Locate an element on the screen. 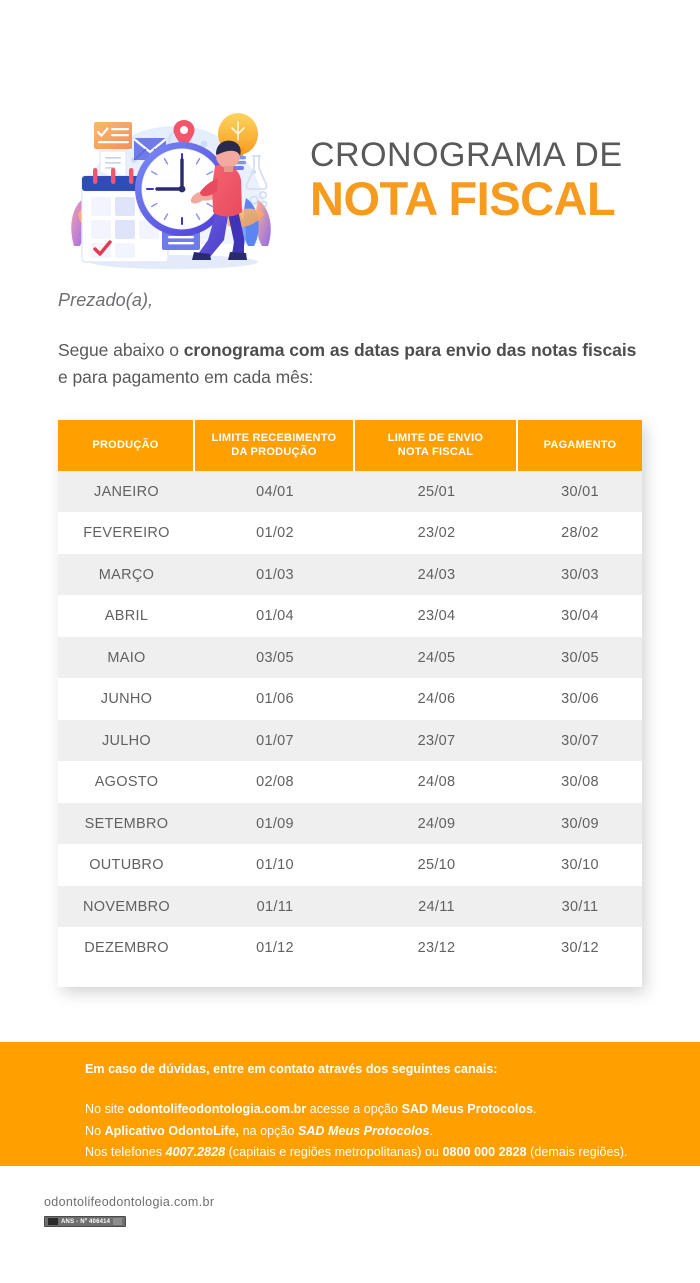 The width and height of the screenshot is (700, 1283). greeting-text: Prezado(a), is located at coordinates (106, 300).